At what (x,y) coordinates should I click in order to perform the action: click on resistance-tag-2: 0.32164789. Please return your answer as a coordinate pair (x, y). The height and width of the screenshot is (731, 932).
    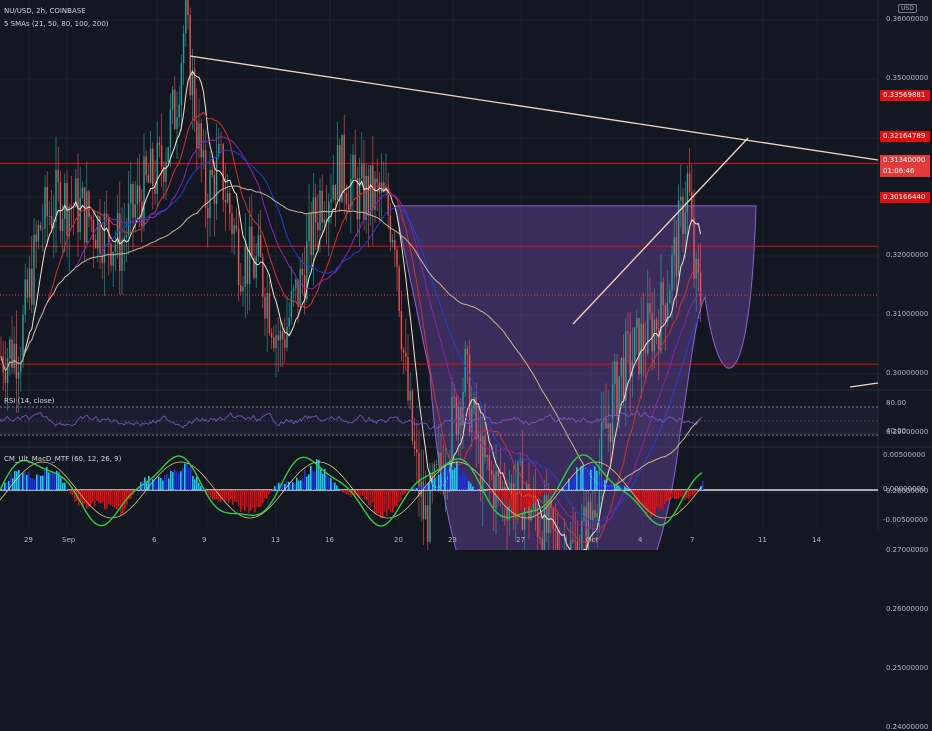
    Looking at the image, I should click on (905, 136).